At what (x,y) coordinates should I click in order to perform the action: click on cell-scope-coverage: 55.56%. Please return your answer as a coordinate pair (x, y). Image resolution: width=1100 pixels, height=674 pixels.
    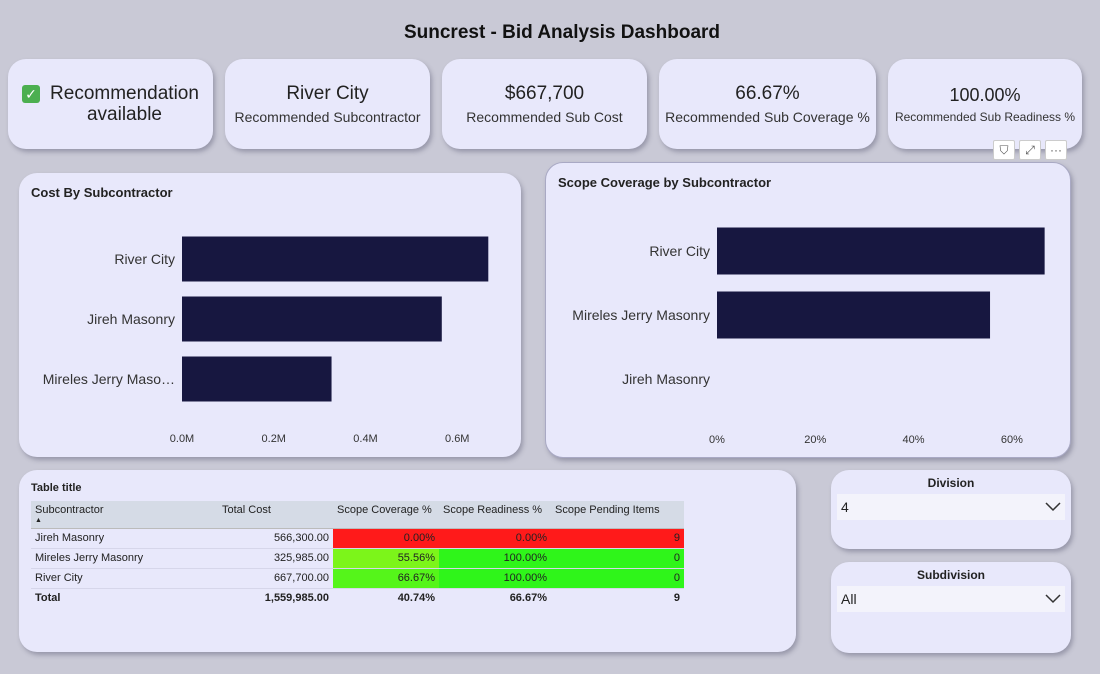
    Looking at the image, I should click on (386, 558).